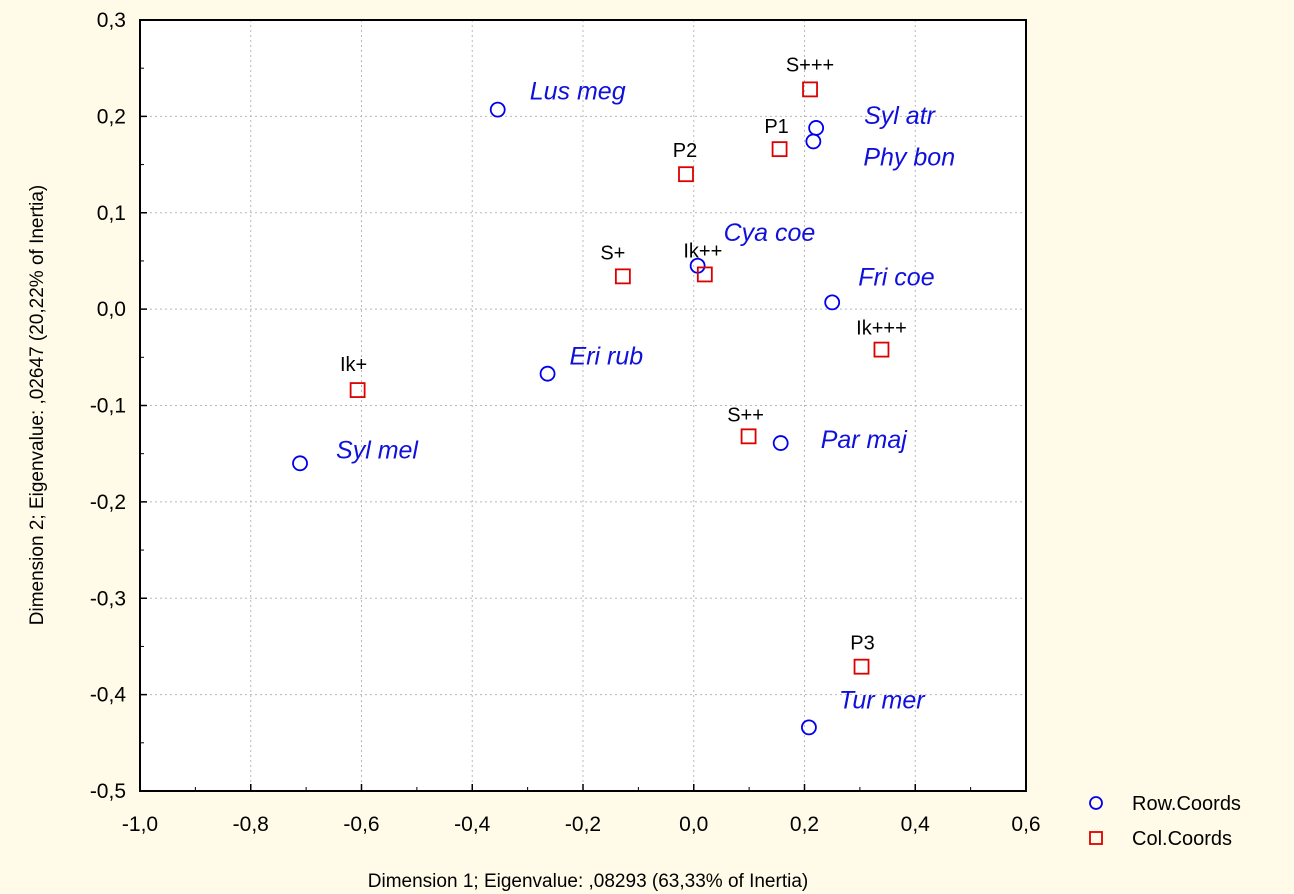 The image size is (1294, 894). What do you see at coordinates (111, 20) in the screenshot?
I see `y-tick-label: 0,3` at bounding box center [111, 20].